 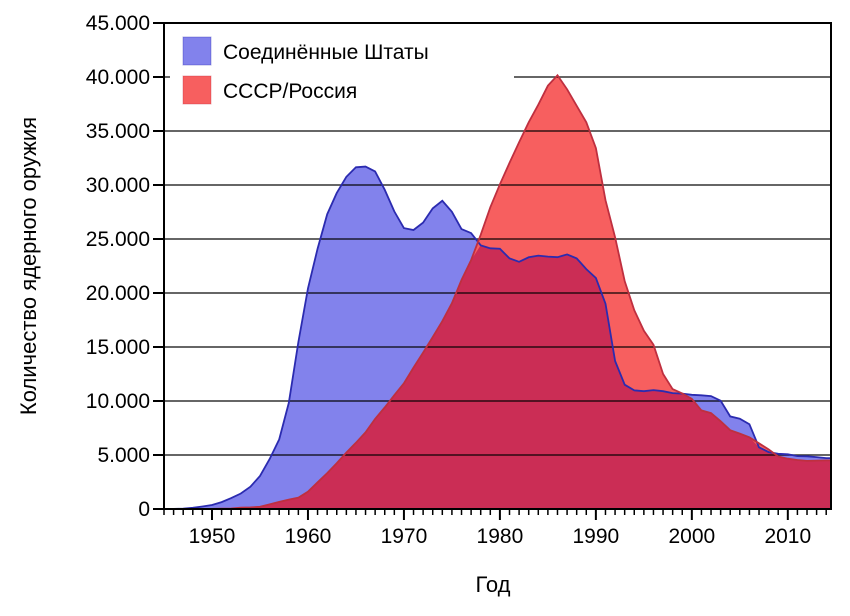 What do you see at coordinates (118, 293) in the screenshot?
I see `y-tick-label: 20.000` at bounding box center [118, 293].